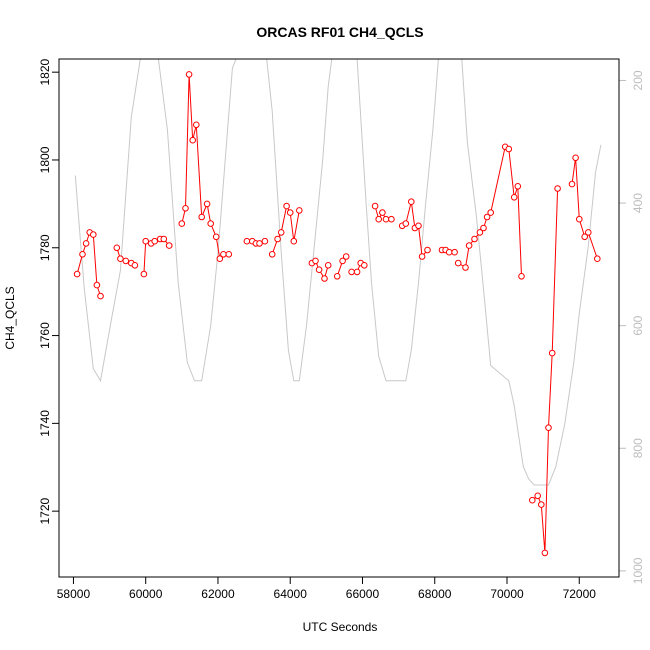  Describe the element at coordinates (580, 594) in the screenshot. I see `x-tick-label: 72000` at that location.